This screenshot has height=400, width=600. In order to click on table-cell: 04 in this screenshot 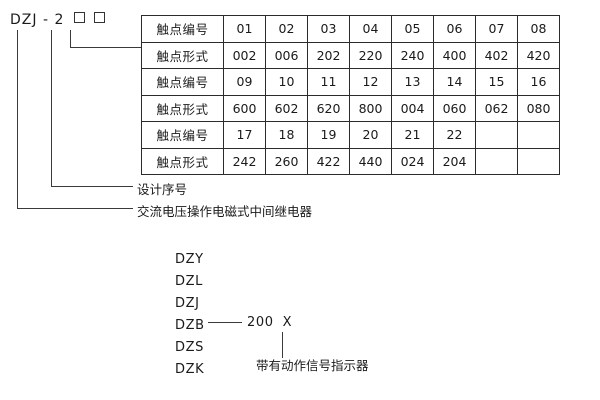, I will do `click(370, 29)`.